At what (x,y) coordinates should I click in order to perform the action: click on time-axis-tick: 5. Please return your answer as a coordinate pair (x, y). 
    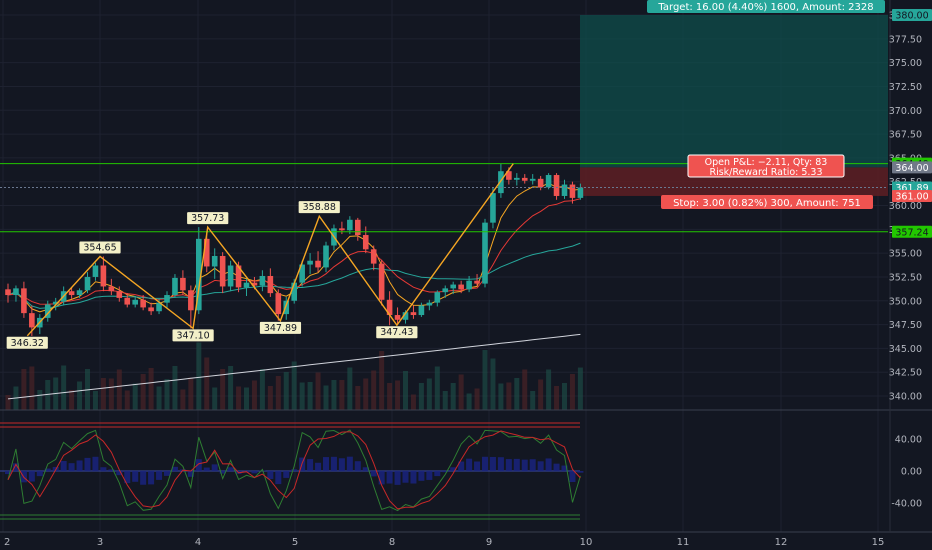
    Looking at the image, I should click on (295, 542).